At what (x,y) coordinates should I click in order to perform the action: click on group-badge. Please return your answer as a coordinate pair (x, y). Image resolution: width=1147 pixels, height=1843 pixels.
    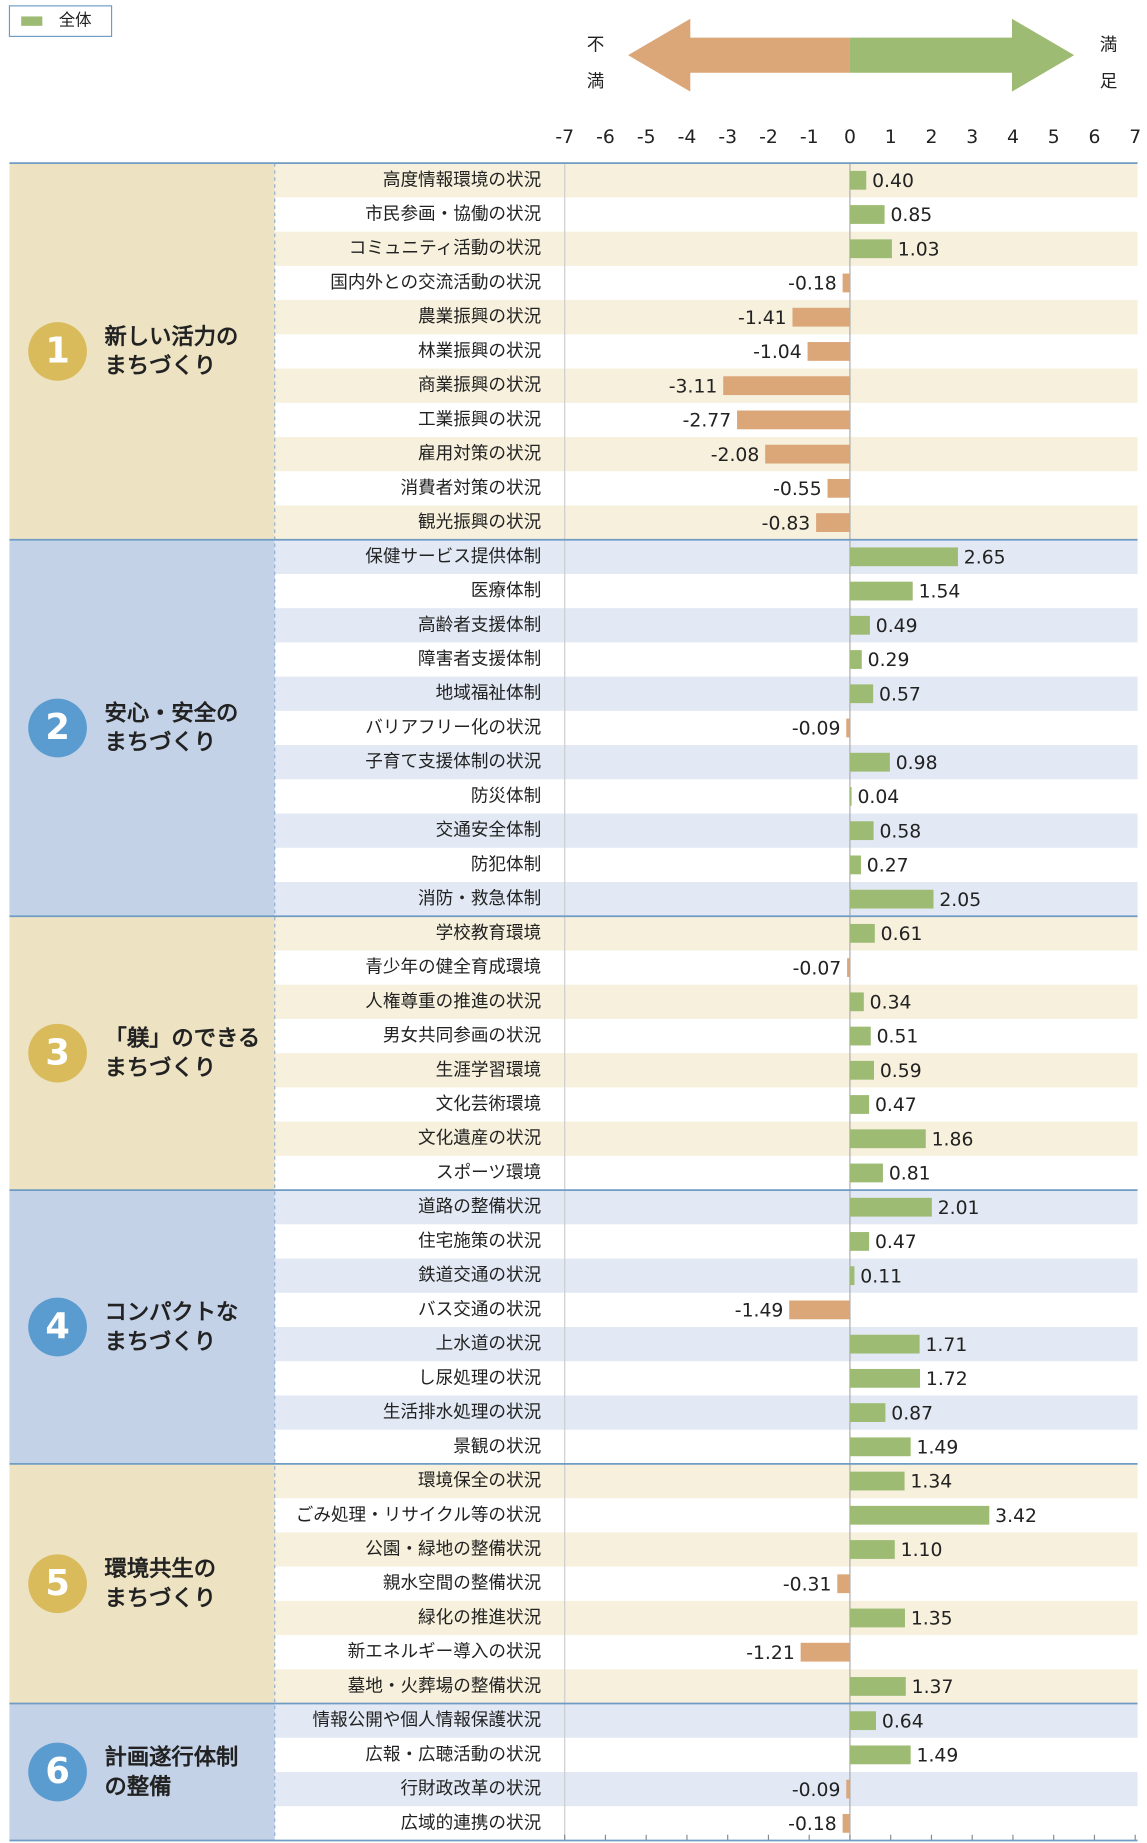
    Looking at the image, I should click on (57, 351).